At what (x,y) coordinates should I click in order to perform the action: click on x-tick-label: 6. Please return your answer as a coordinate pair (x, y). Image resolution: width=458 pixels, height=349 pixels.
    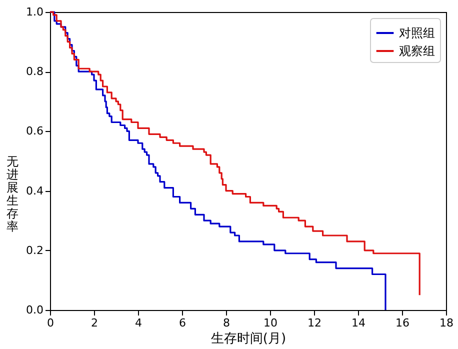
    Looking at the image, I should click on (182, 323).